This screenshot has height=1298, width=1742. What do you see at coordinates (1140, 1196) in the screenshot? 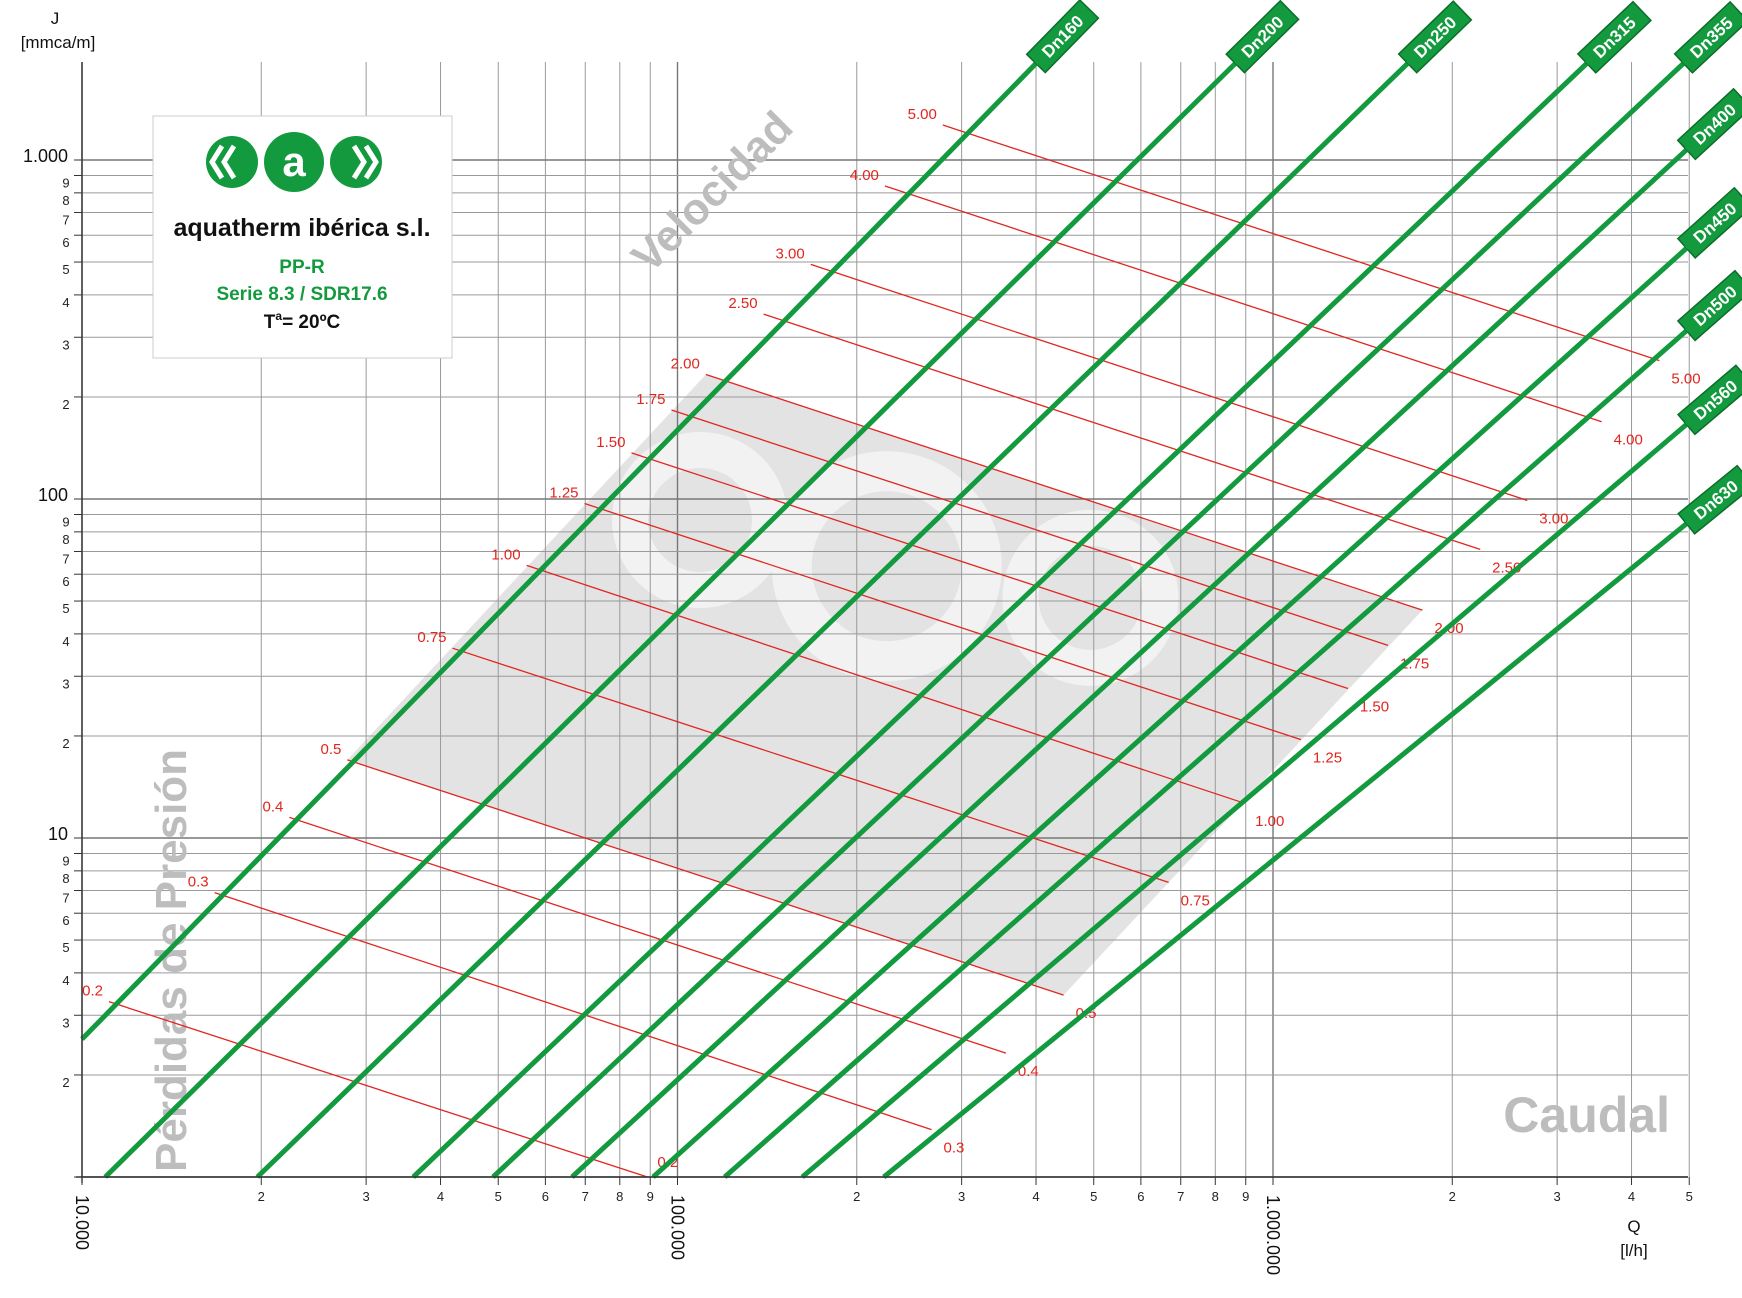
I see `x-minor-label: 6` at bounding box center [1140, 1196].